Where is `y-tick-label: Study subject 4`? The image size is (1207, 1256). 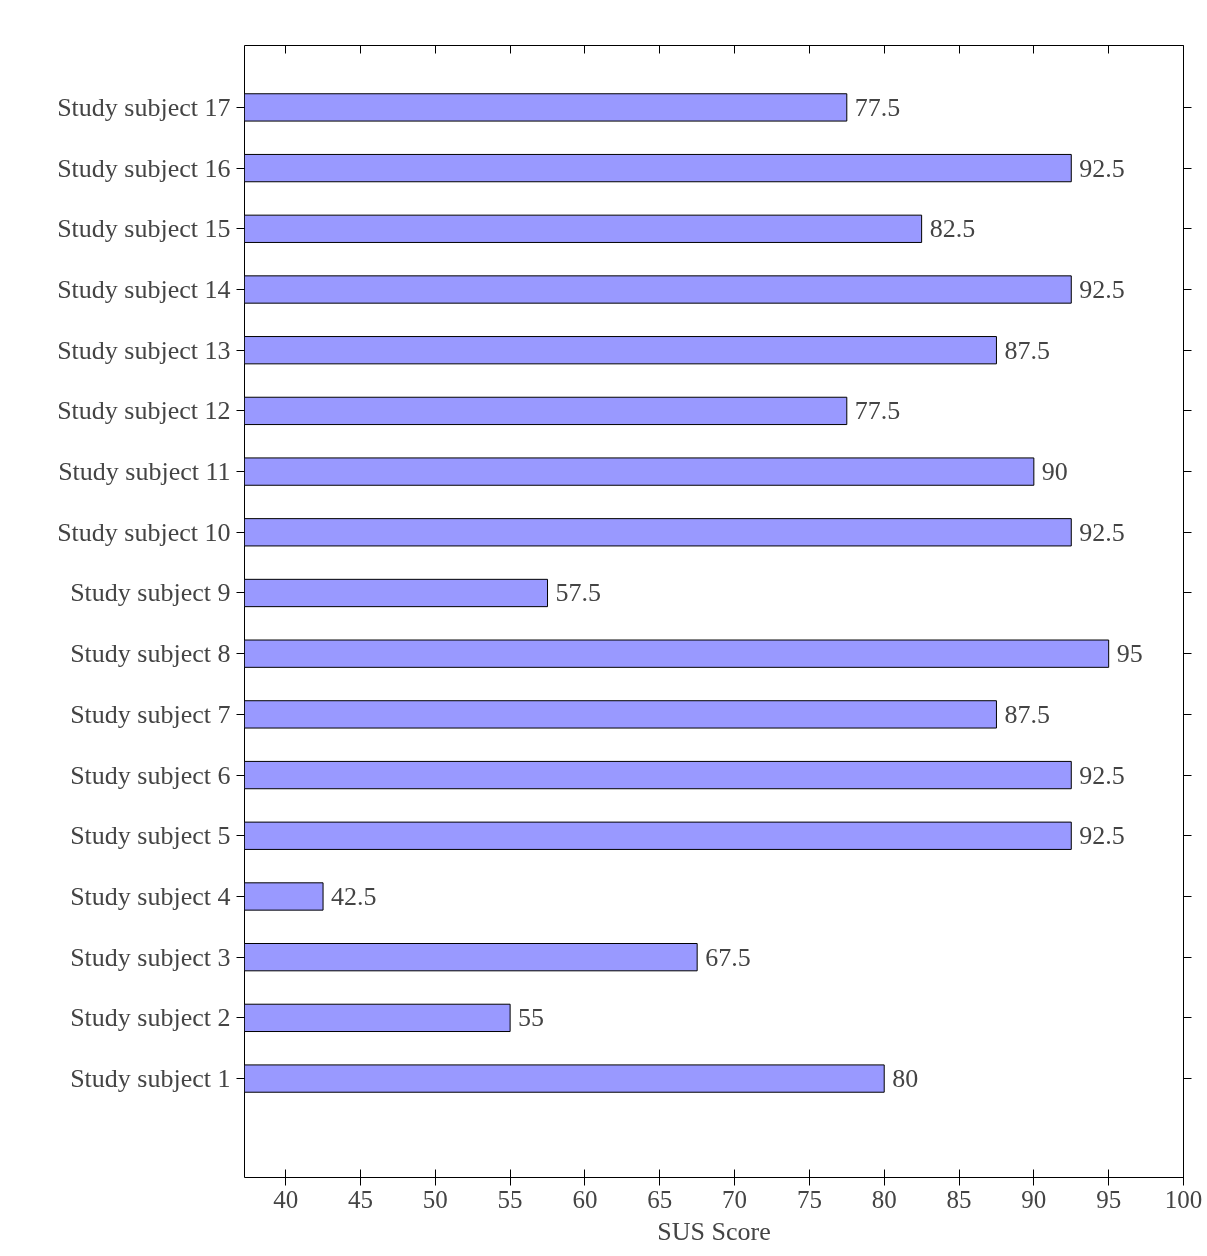 y-tick-label: Study subject 4 is located at coordinates (150, 896).